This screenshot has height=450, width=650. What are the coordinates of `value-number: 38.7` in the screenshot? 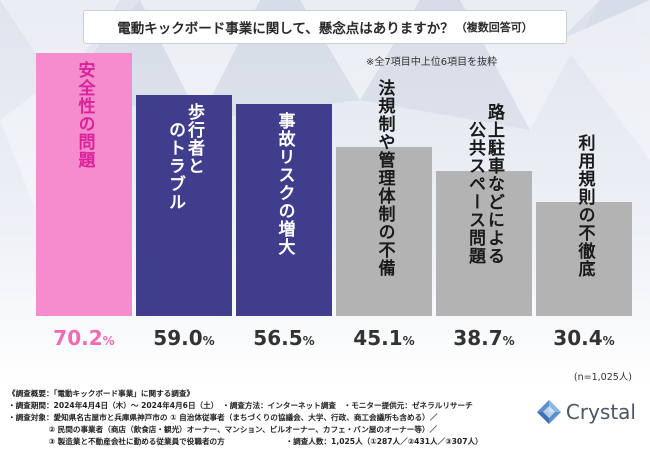 It's located at (478, 338).